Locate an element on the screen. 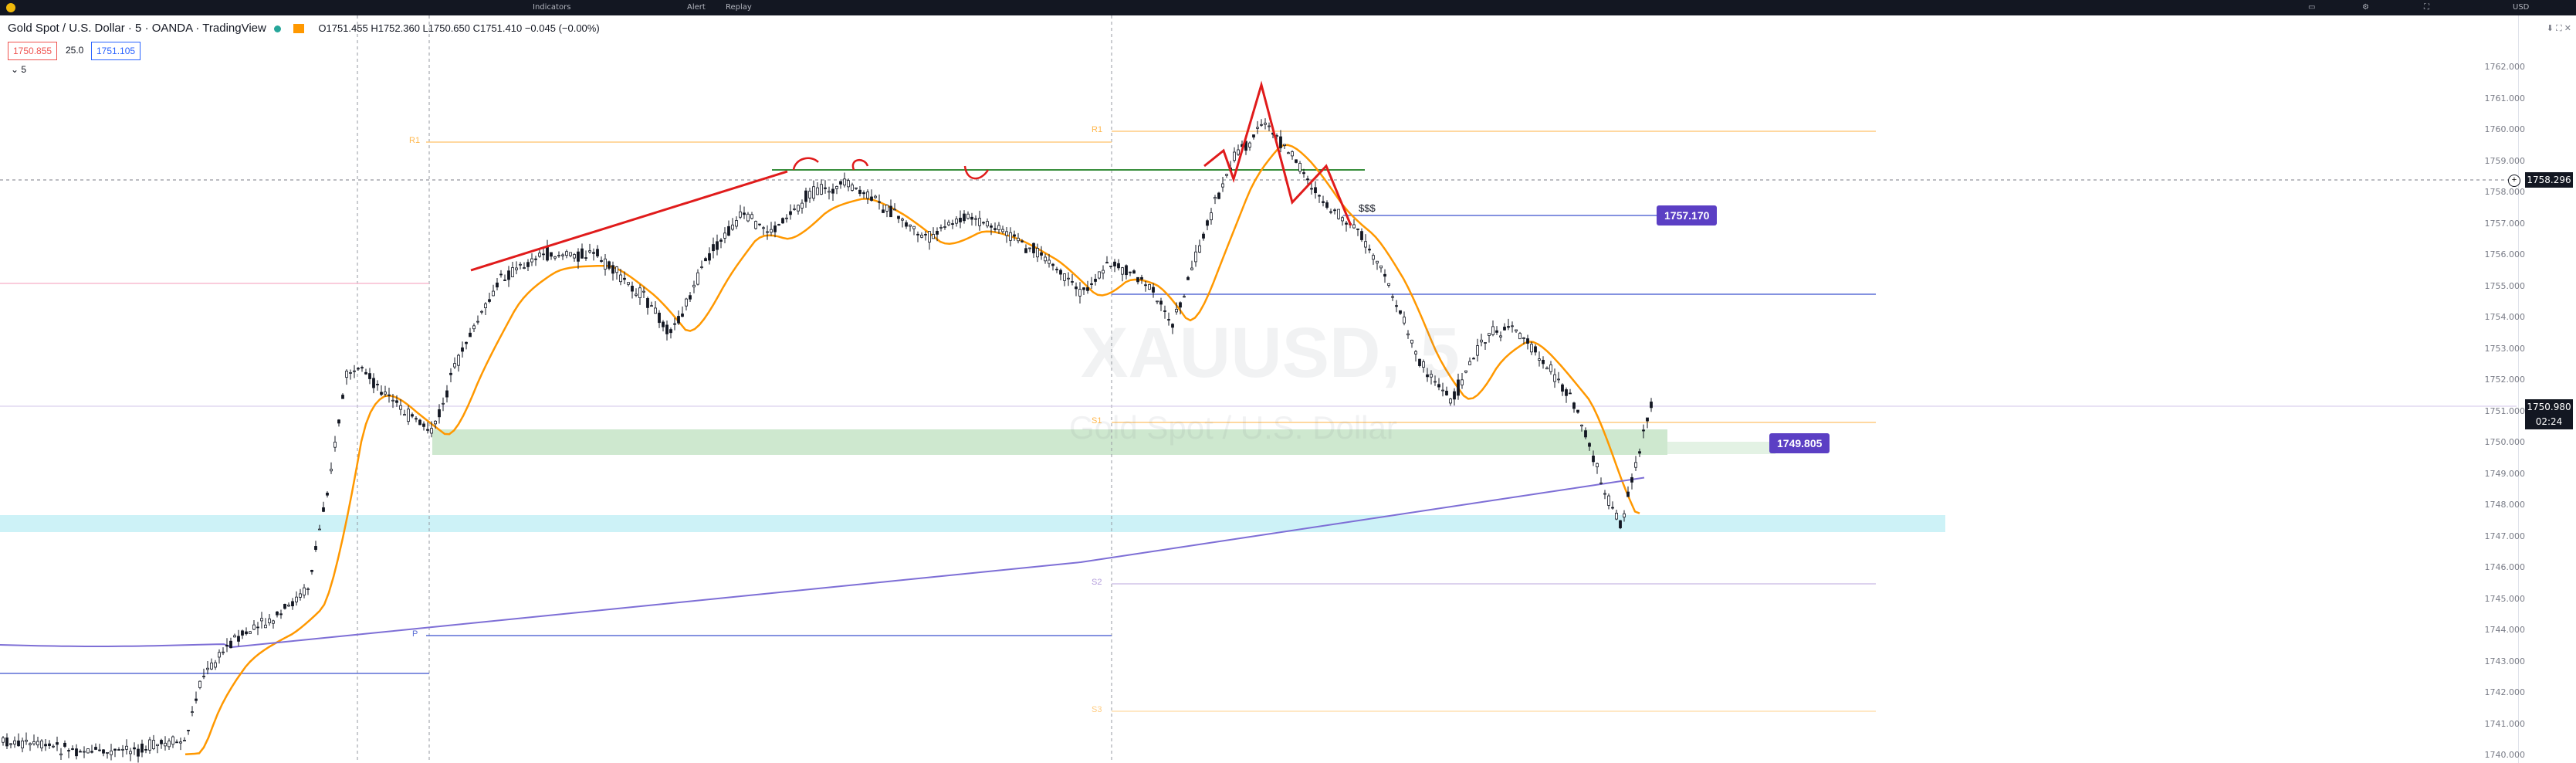 This screenshot has width=2576, height=763. fullscreen-icon: ⛶ is located at coordinates (2426, 8).